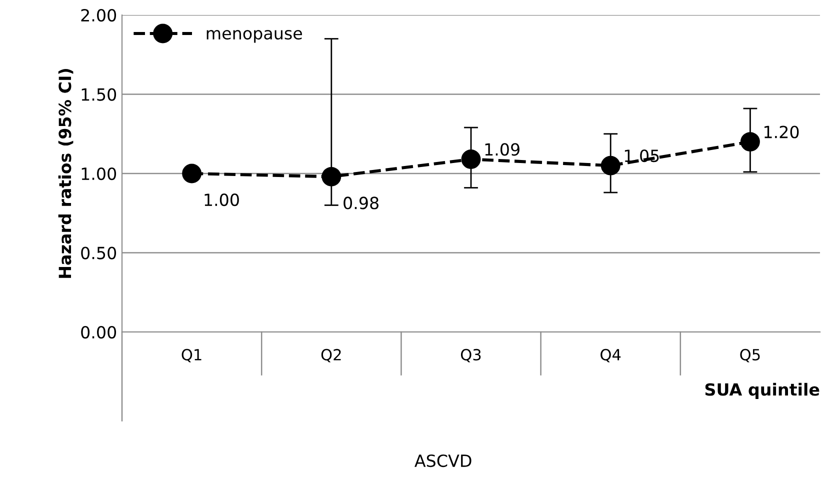  What do you see at coordinates (192, 355) in the screenshot?
I see `x-tick-label: Q1` at bounding box center [192, 355].